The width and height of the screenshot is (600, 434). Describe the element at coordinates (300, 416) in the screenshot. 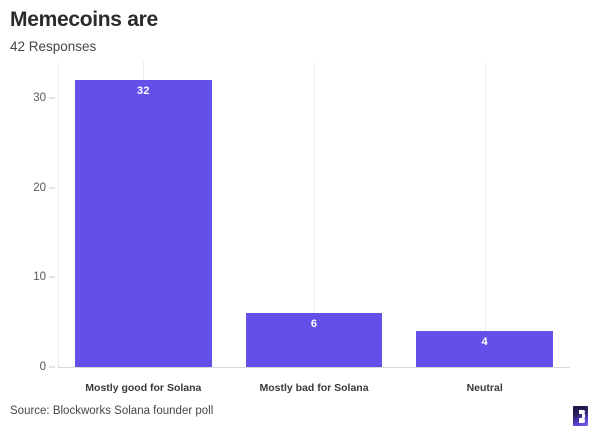

I see `chart-footer: Source: Blockworks Solana founder poll` at that location.